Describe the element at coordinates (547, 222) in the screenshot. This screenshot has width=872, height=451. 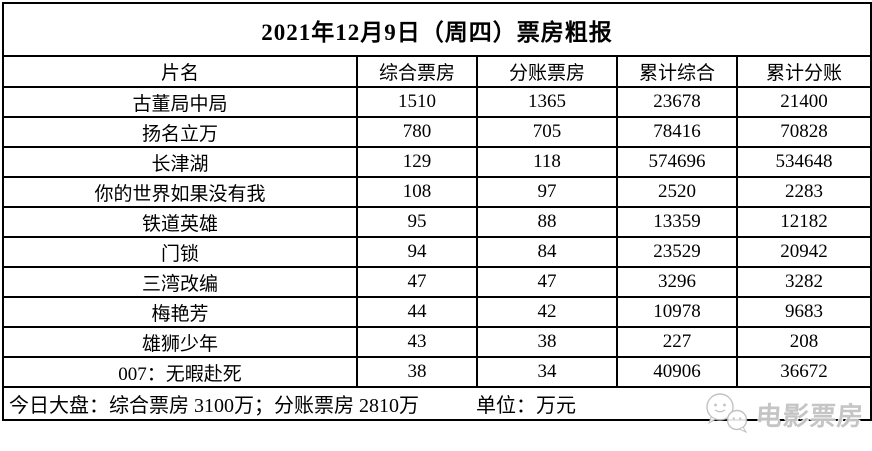
I see `value-cell: 88` at that location.